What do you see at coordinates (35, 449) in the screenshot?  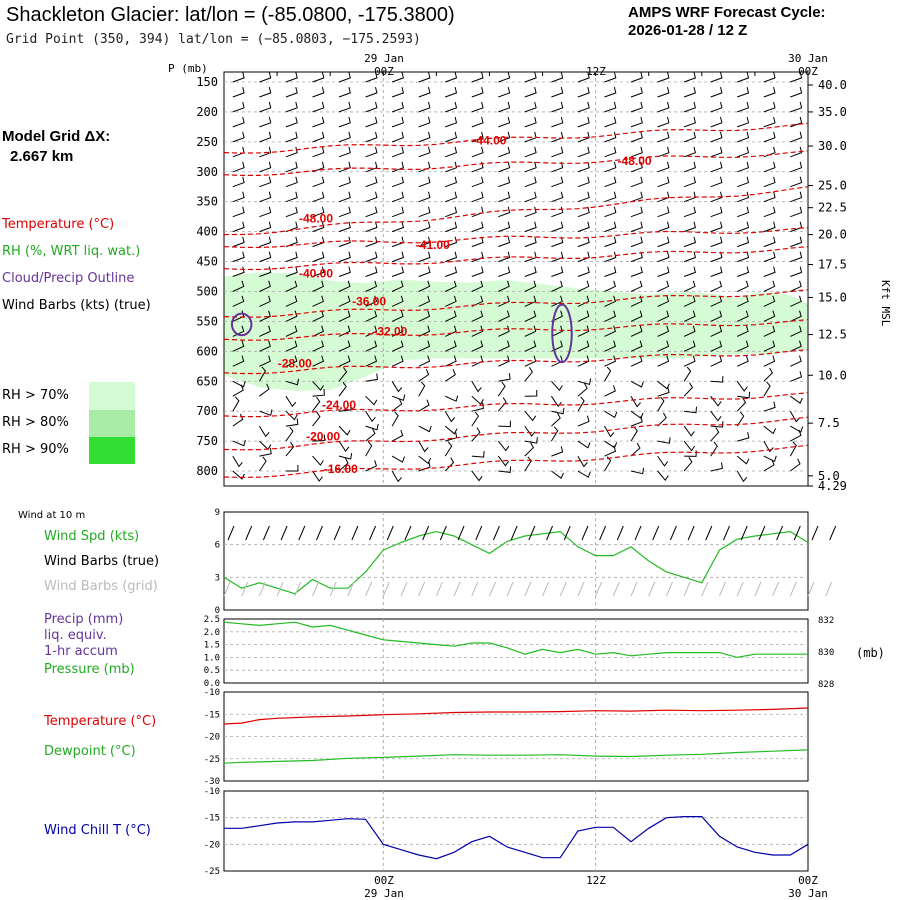 I see `legend-rh90-label: RH > 90%` at bounding box center [35, 449].